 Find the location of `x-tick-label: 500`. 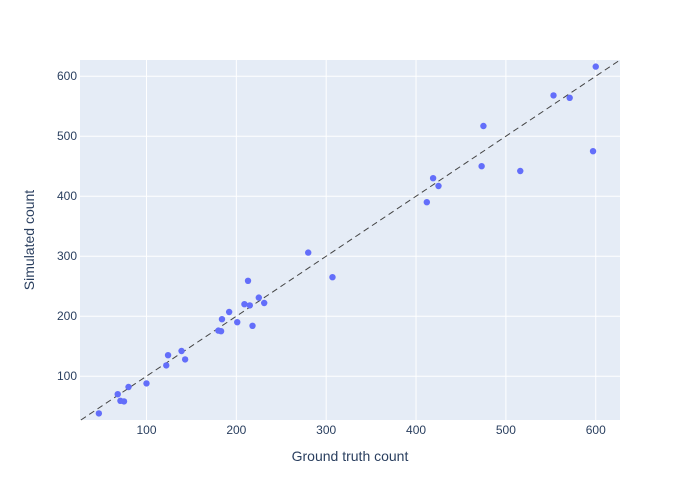

x-tick-label: 500 is located at coordinates (506, 430).